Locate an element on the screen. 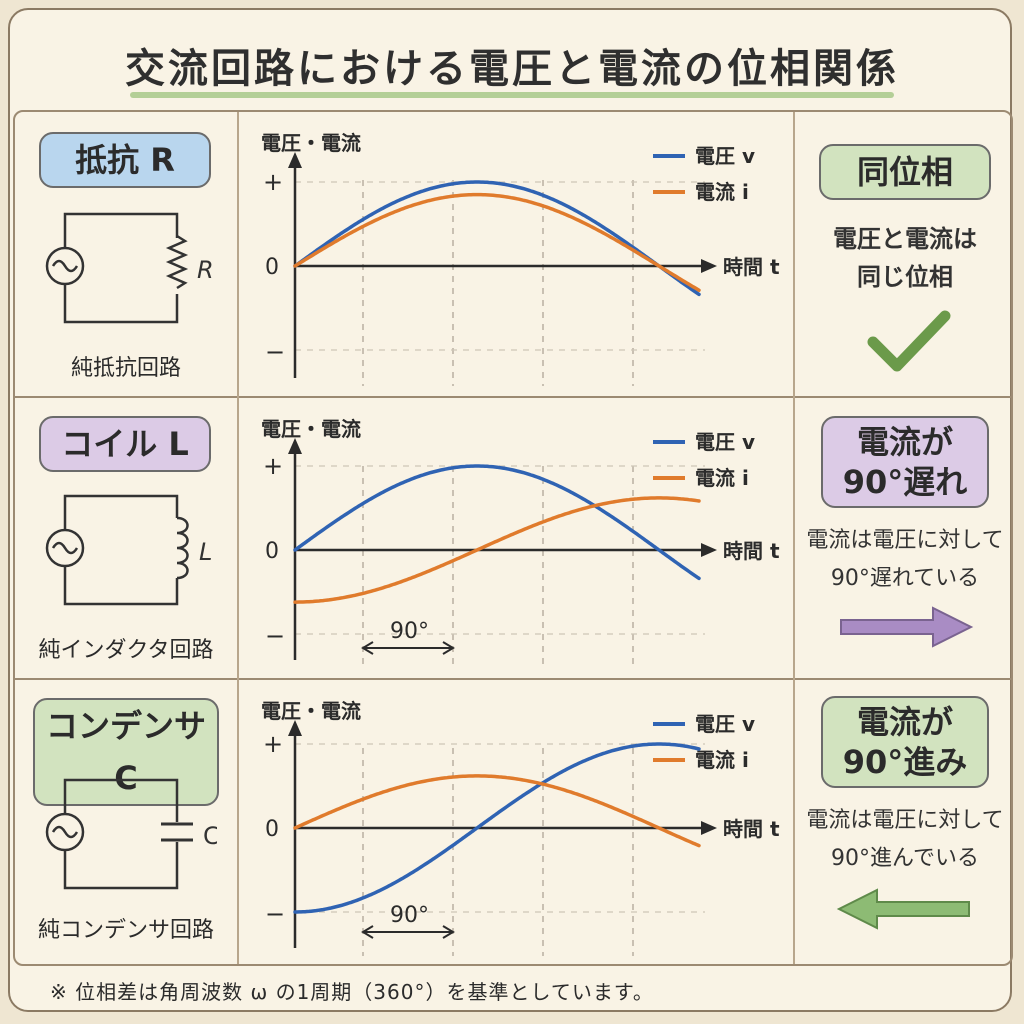 The width and height of the screenshot is (1024, 1024). circuit-caption-resistor: 純抵抗回路 is located at coordinates (125, 368).